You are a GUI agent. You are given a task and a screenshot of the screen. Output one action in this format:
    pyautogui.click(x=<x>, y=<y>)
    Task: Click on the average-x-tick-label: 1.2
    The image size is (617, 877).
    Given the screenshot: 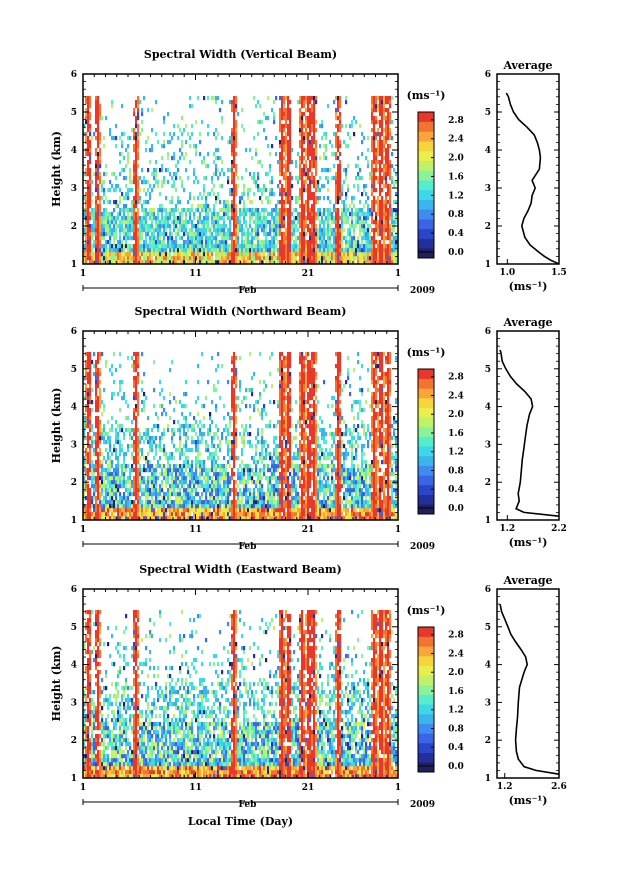 What is the action you would take?
    pyautogui.click(x=505, y=787)
    